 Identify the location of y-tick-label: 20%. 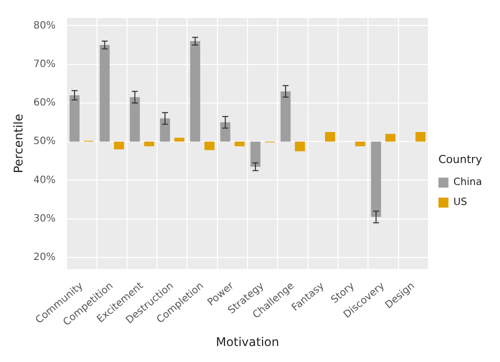
(44, 258).